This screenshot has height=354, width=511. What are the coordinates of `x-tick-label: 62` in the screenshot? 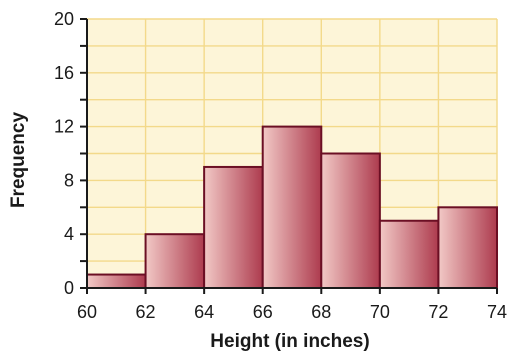 It's located at (146, 312).